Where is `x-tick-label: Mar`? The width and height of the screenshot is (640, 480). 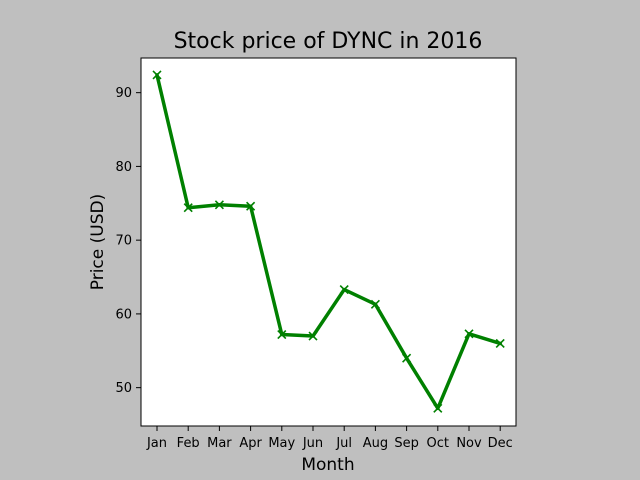
x-tick-label: Mar is located at coordinates (219, 443).